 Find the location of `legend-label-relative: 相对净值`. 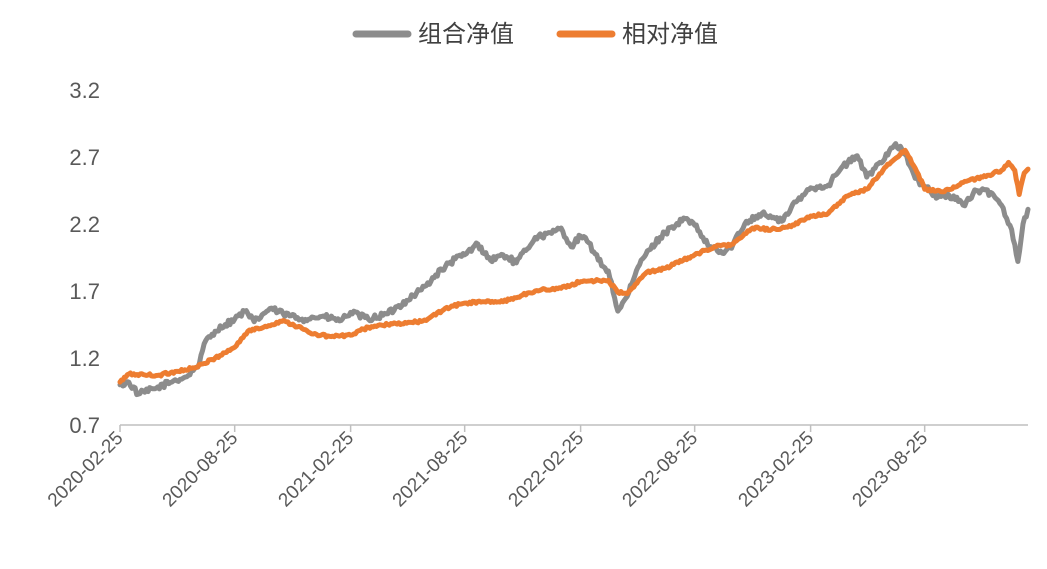

legend-label-relative: 相对净值 is located at coordinates (670, 34).